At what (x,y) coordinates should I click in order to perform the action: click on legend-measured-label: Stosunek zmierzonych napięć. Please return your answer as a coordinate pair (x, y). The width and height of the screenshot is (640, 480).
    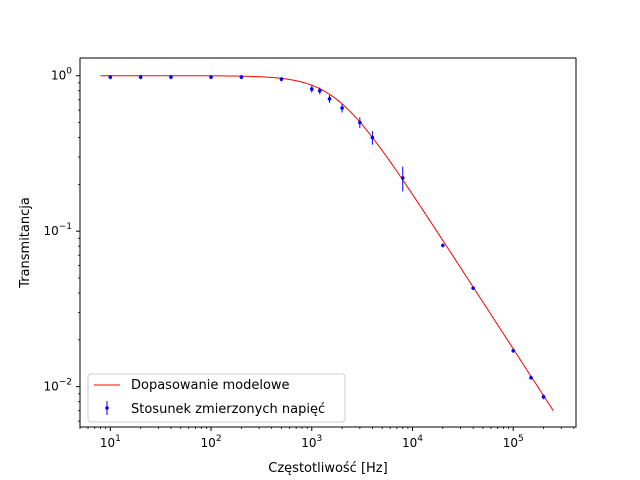
    Looking at the image, I should click on (228, 409).